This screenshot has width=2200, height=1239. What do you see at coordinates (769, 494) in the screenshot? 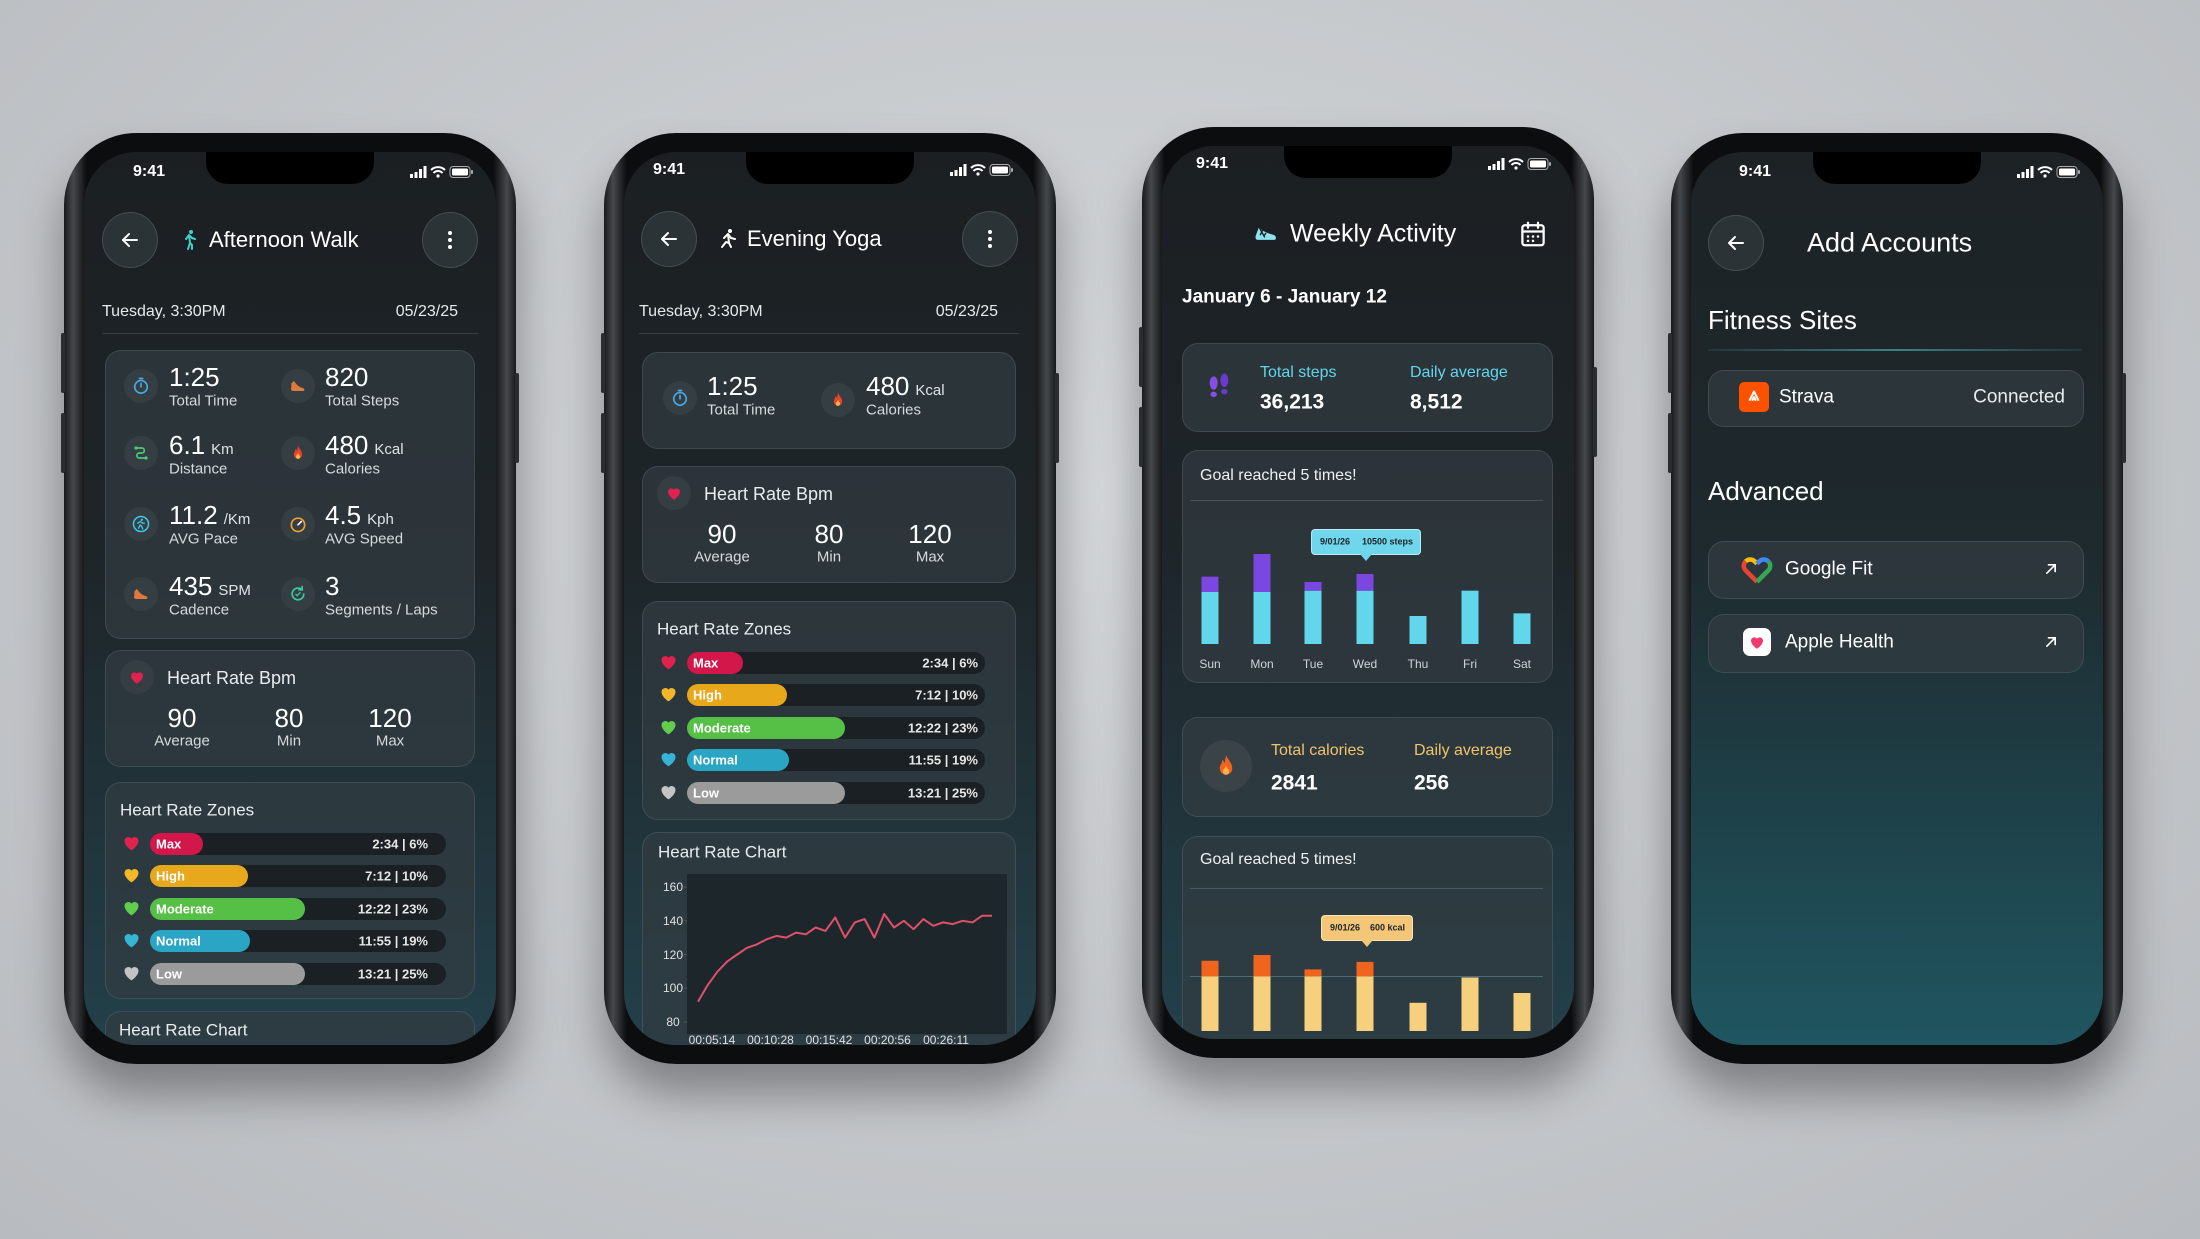
I see `card-title: Heart Rate Bpm` at bounding box center [769, 494].